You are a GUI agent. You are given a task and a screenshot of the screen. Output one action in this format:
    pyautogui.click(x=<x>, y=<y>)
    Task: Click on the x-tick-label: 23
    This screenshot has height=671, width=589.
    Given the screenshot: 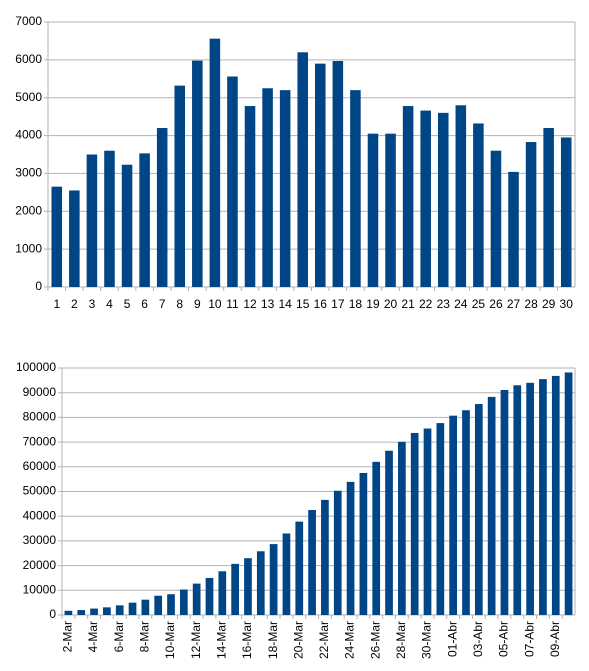 What is the action you would take?
    pyautogui.click(x=444, y=304)
    